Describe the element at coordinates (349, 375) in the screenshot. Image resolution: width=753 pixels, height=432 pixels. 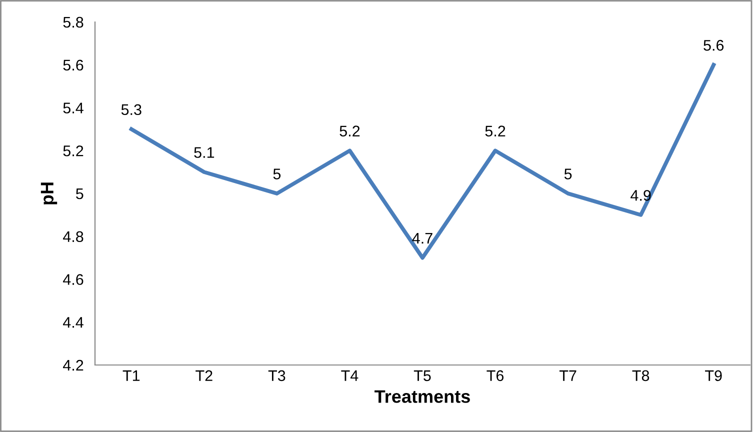
I see `x-tick-label: T4` at that location.